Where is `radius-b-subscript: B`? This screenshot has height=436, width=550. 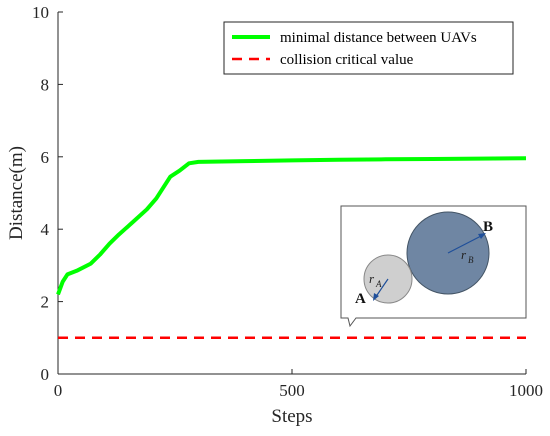 radius-b-subscript: B is located at coordinates (471, 260).